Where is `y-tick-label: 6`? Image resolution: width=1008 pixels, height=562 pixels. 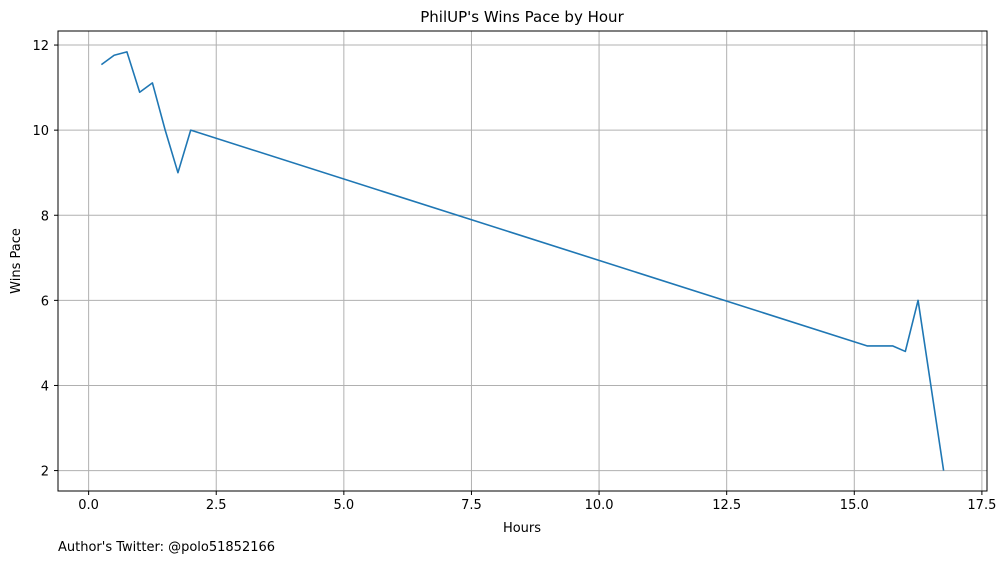
y-tick-label: 6 is located at coordinates (45, 301).